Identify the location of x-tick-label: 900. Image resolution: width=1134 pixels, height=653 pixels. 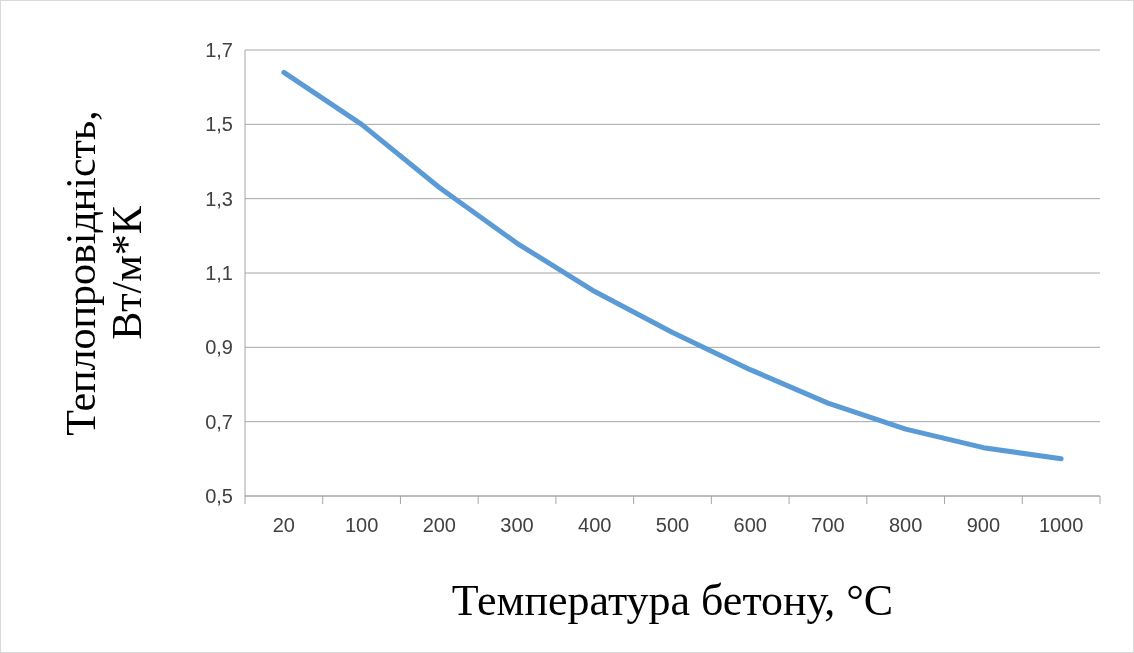
(983, 525).